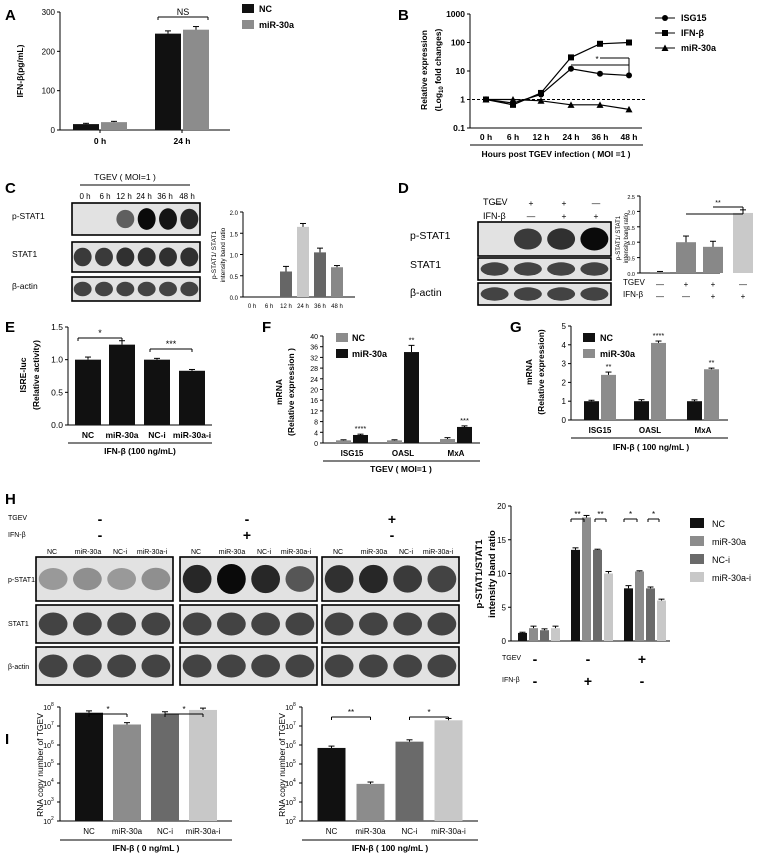  What do you see at coordinates (558, 104) in the screenshot?
I see `series-line-miR-30a` at bounding box center [558, 104].